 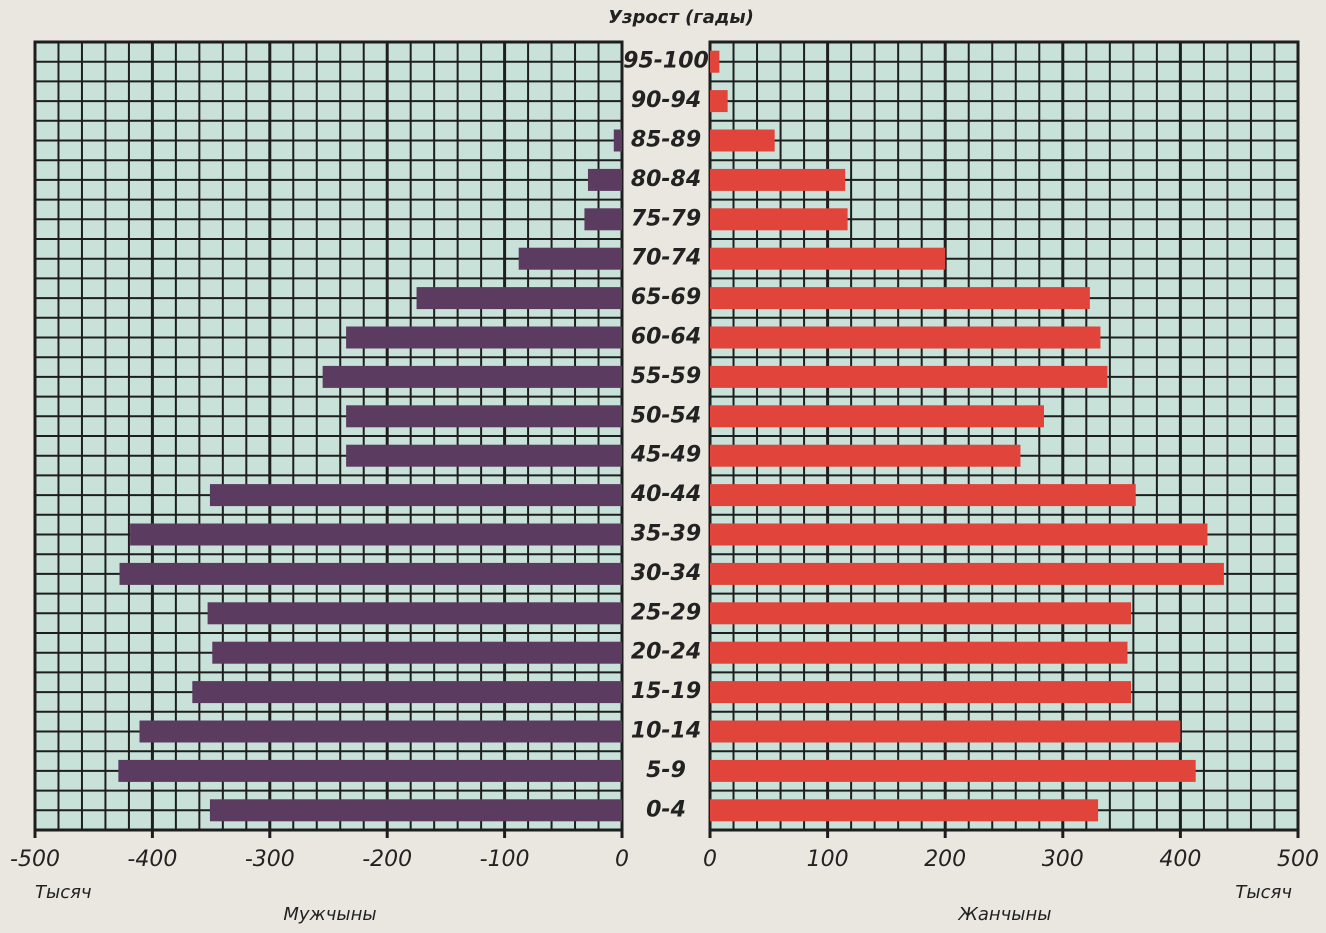 I want to click on x-axis-title: Мужчыны, so click(x=329, y=914).